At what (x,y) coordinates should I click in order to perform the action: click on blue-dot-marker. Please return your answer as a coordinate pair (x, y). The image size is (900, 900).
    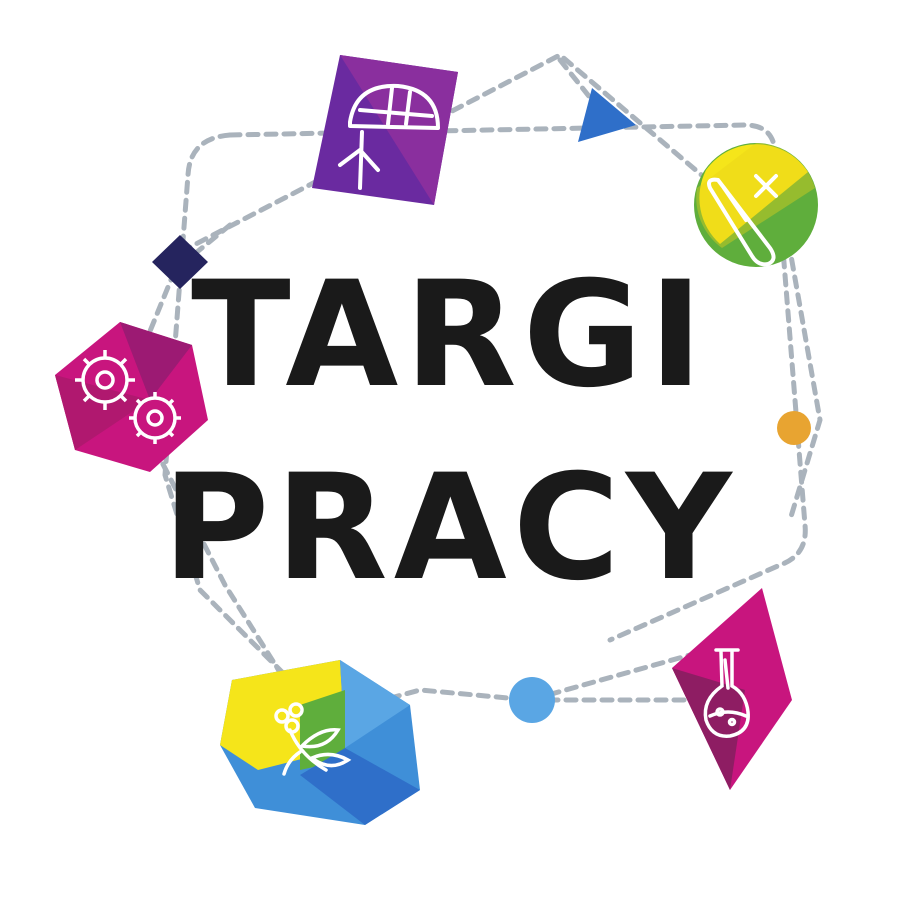
    Looking at the image, I should click on (532, 700).